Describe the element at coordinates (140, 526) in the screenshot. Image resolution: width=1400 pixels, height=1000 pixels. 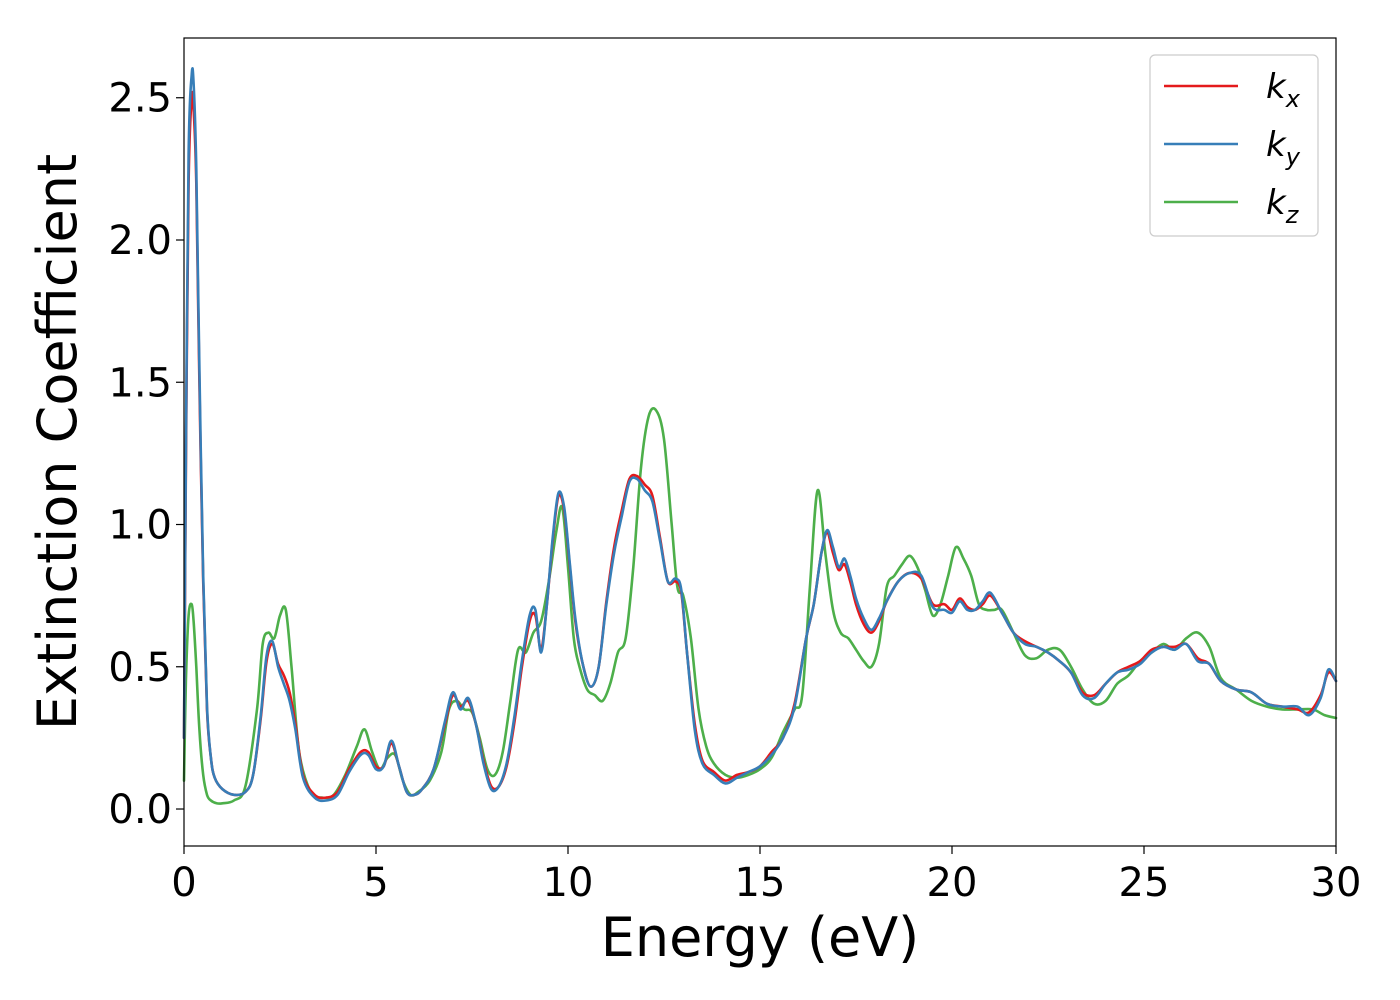
I see `y-tick-label: 1.0` at that location.